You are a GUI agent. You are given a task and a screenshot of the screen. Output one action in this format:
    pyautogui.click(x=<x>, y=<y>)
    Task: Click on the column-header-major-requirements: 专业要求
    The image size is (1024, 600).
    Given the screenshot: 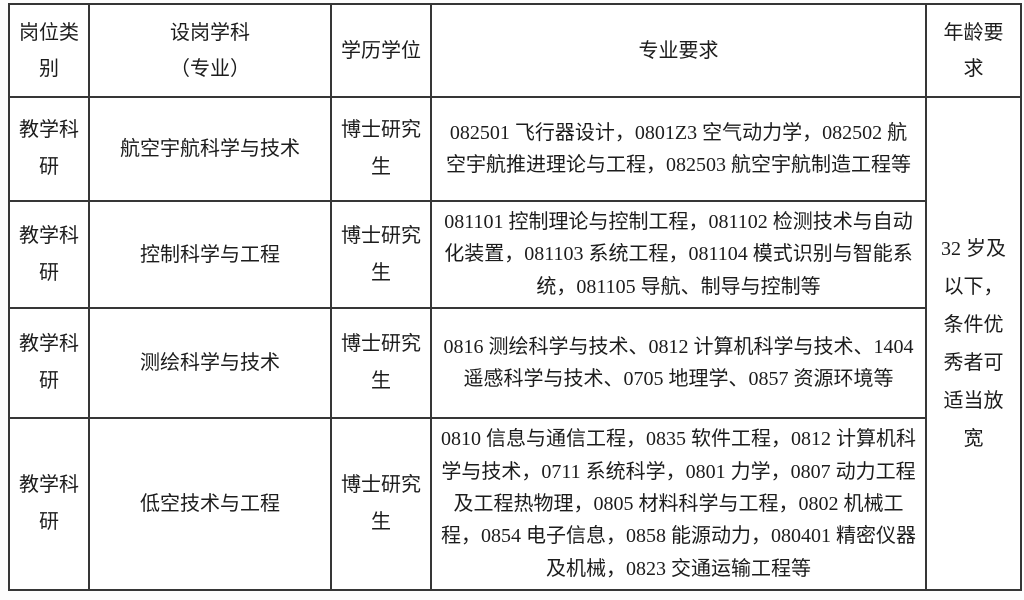 What is the action you would take?
    pyautogui.click(x=678, y=50)
    